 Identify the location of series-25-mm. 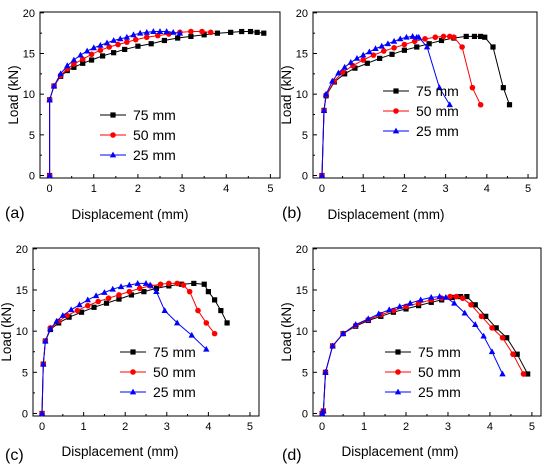
(385, 105).